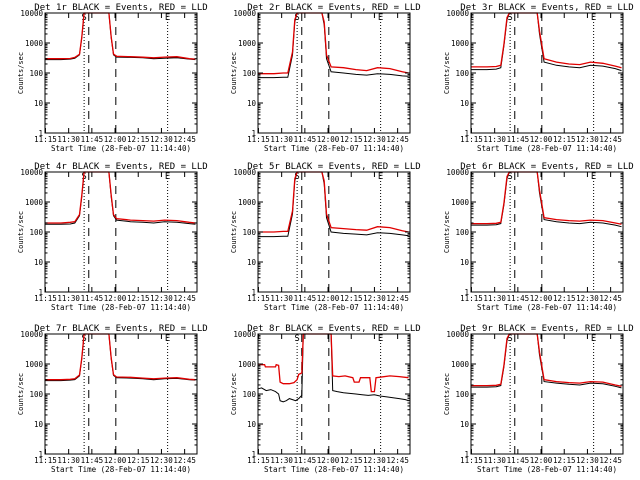 This screenshot has height=480, width=640. I want to click on panel-title: Det 6r BLACK = Events, RED = LLD, so click(546, 167).